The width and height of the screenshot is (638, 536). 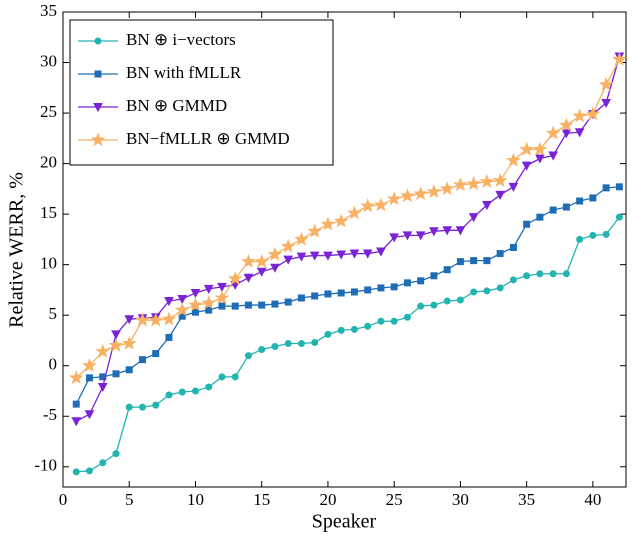 What do you see at coordinates (208, 138) in the screenshot?
I see `legend-label: BN−fMLLR ⊕ GMMD` at bounding box center [208, 138].